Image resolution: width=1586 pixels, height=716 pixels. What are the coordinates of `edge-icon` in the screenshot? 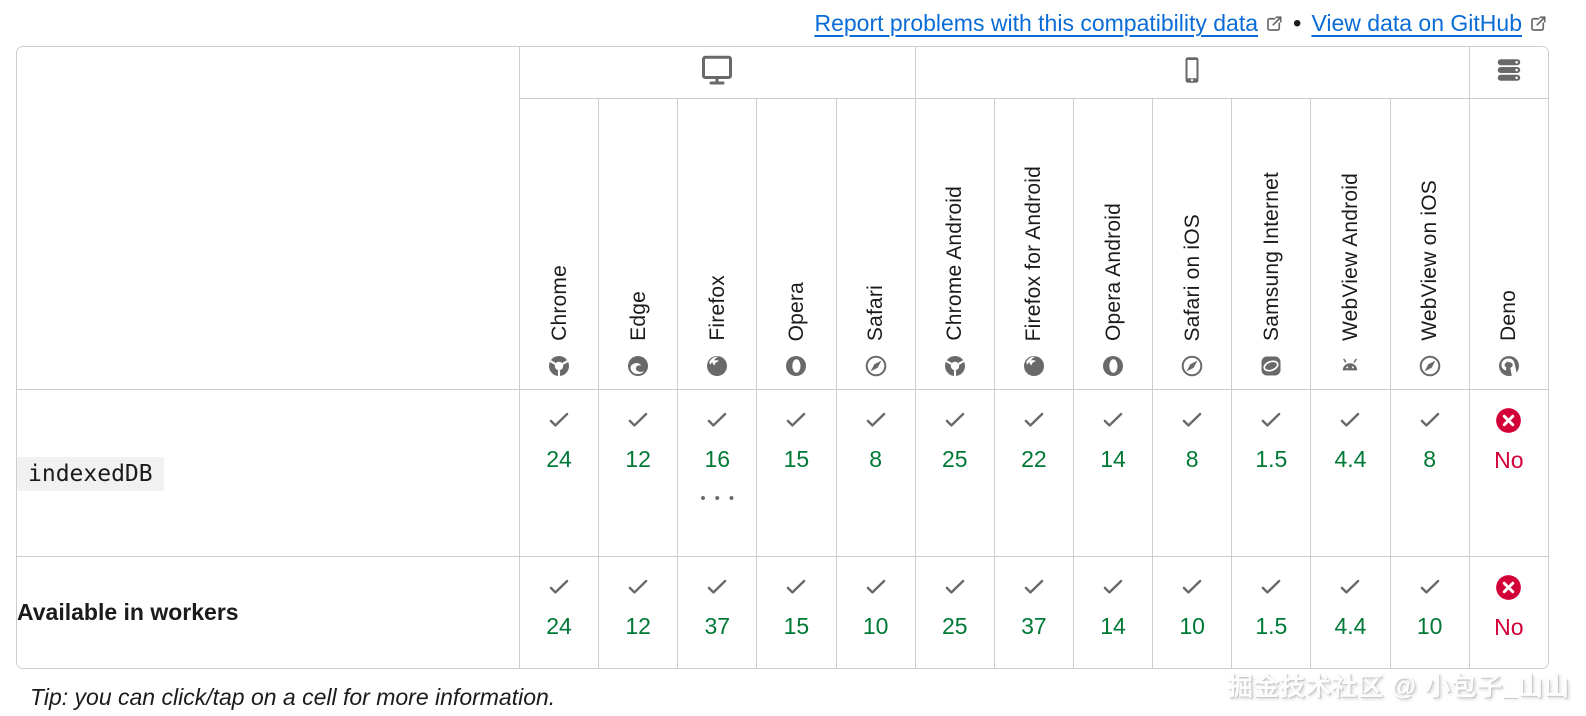 It's located at (638, 366).